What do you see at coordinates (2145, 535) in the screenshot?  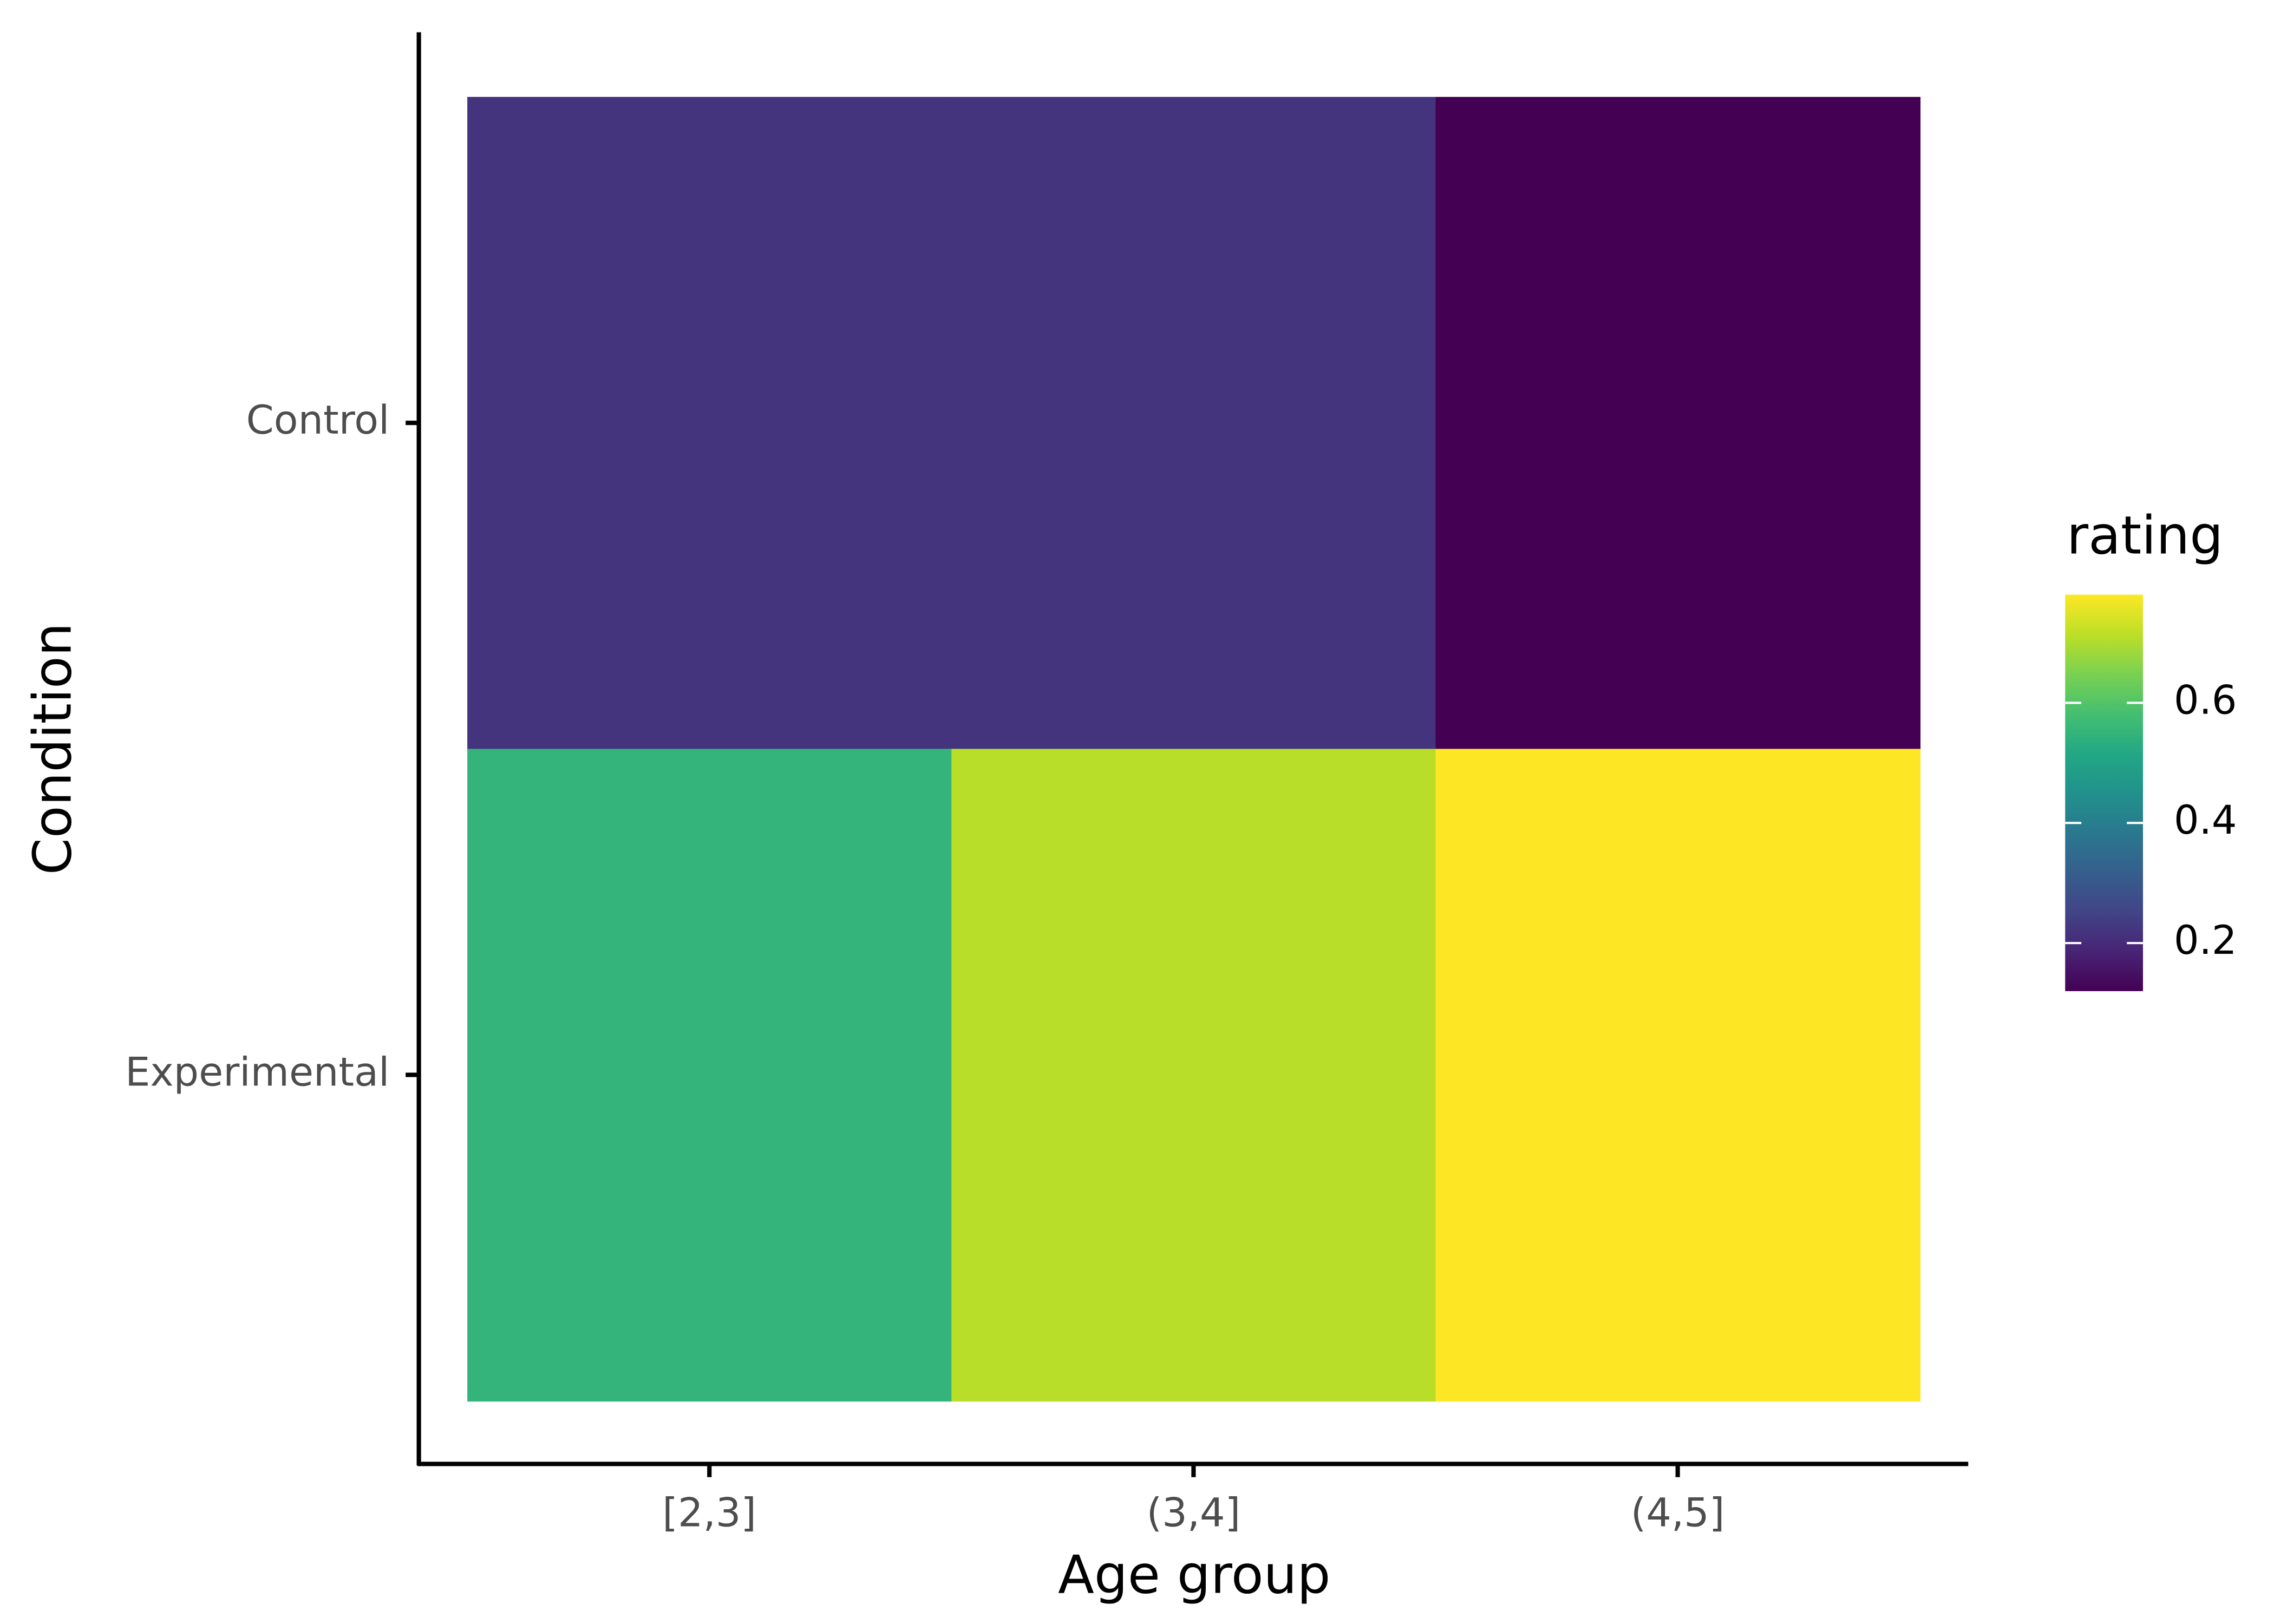 I see `legend-title: rating` at bounding box center [2145, 535].